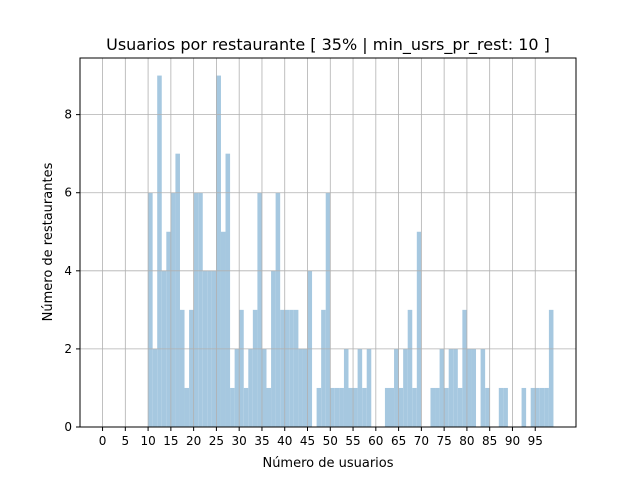  I want to click on x-tick-label: 70, so click(421, 441).